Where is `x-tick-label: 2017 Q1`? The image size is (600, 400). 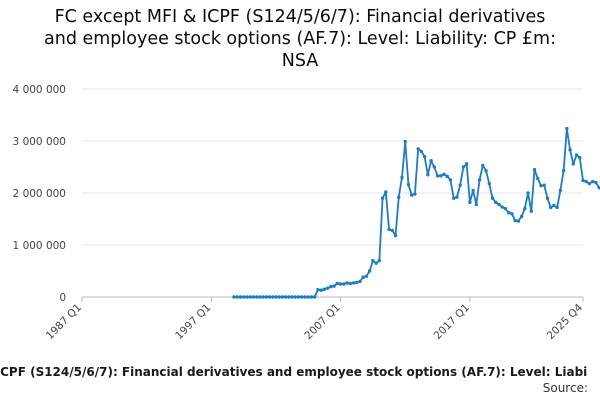 x-tick-label: 2017 Q1 is located at coordinates (452, 322).